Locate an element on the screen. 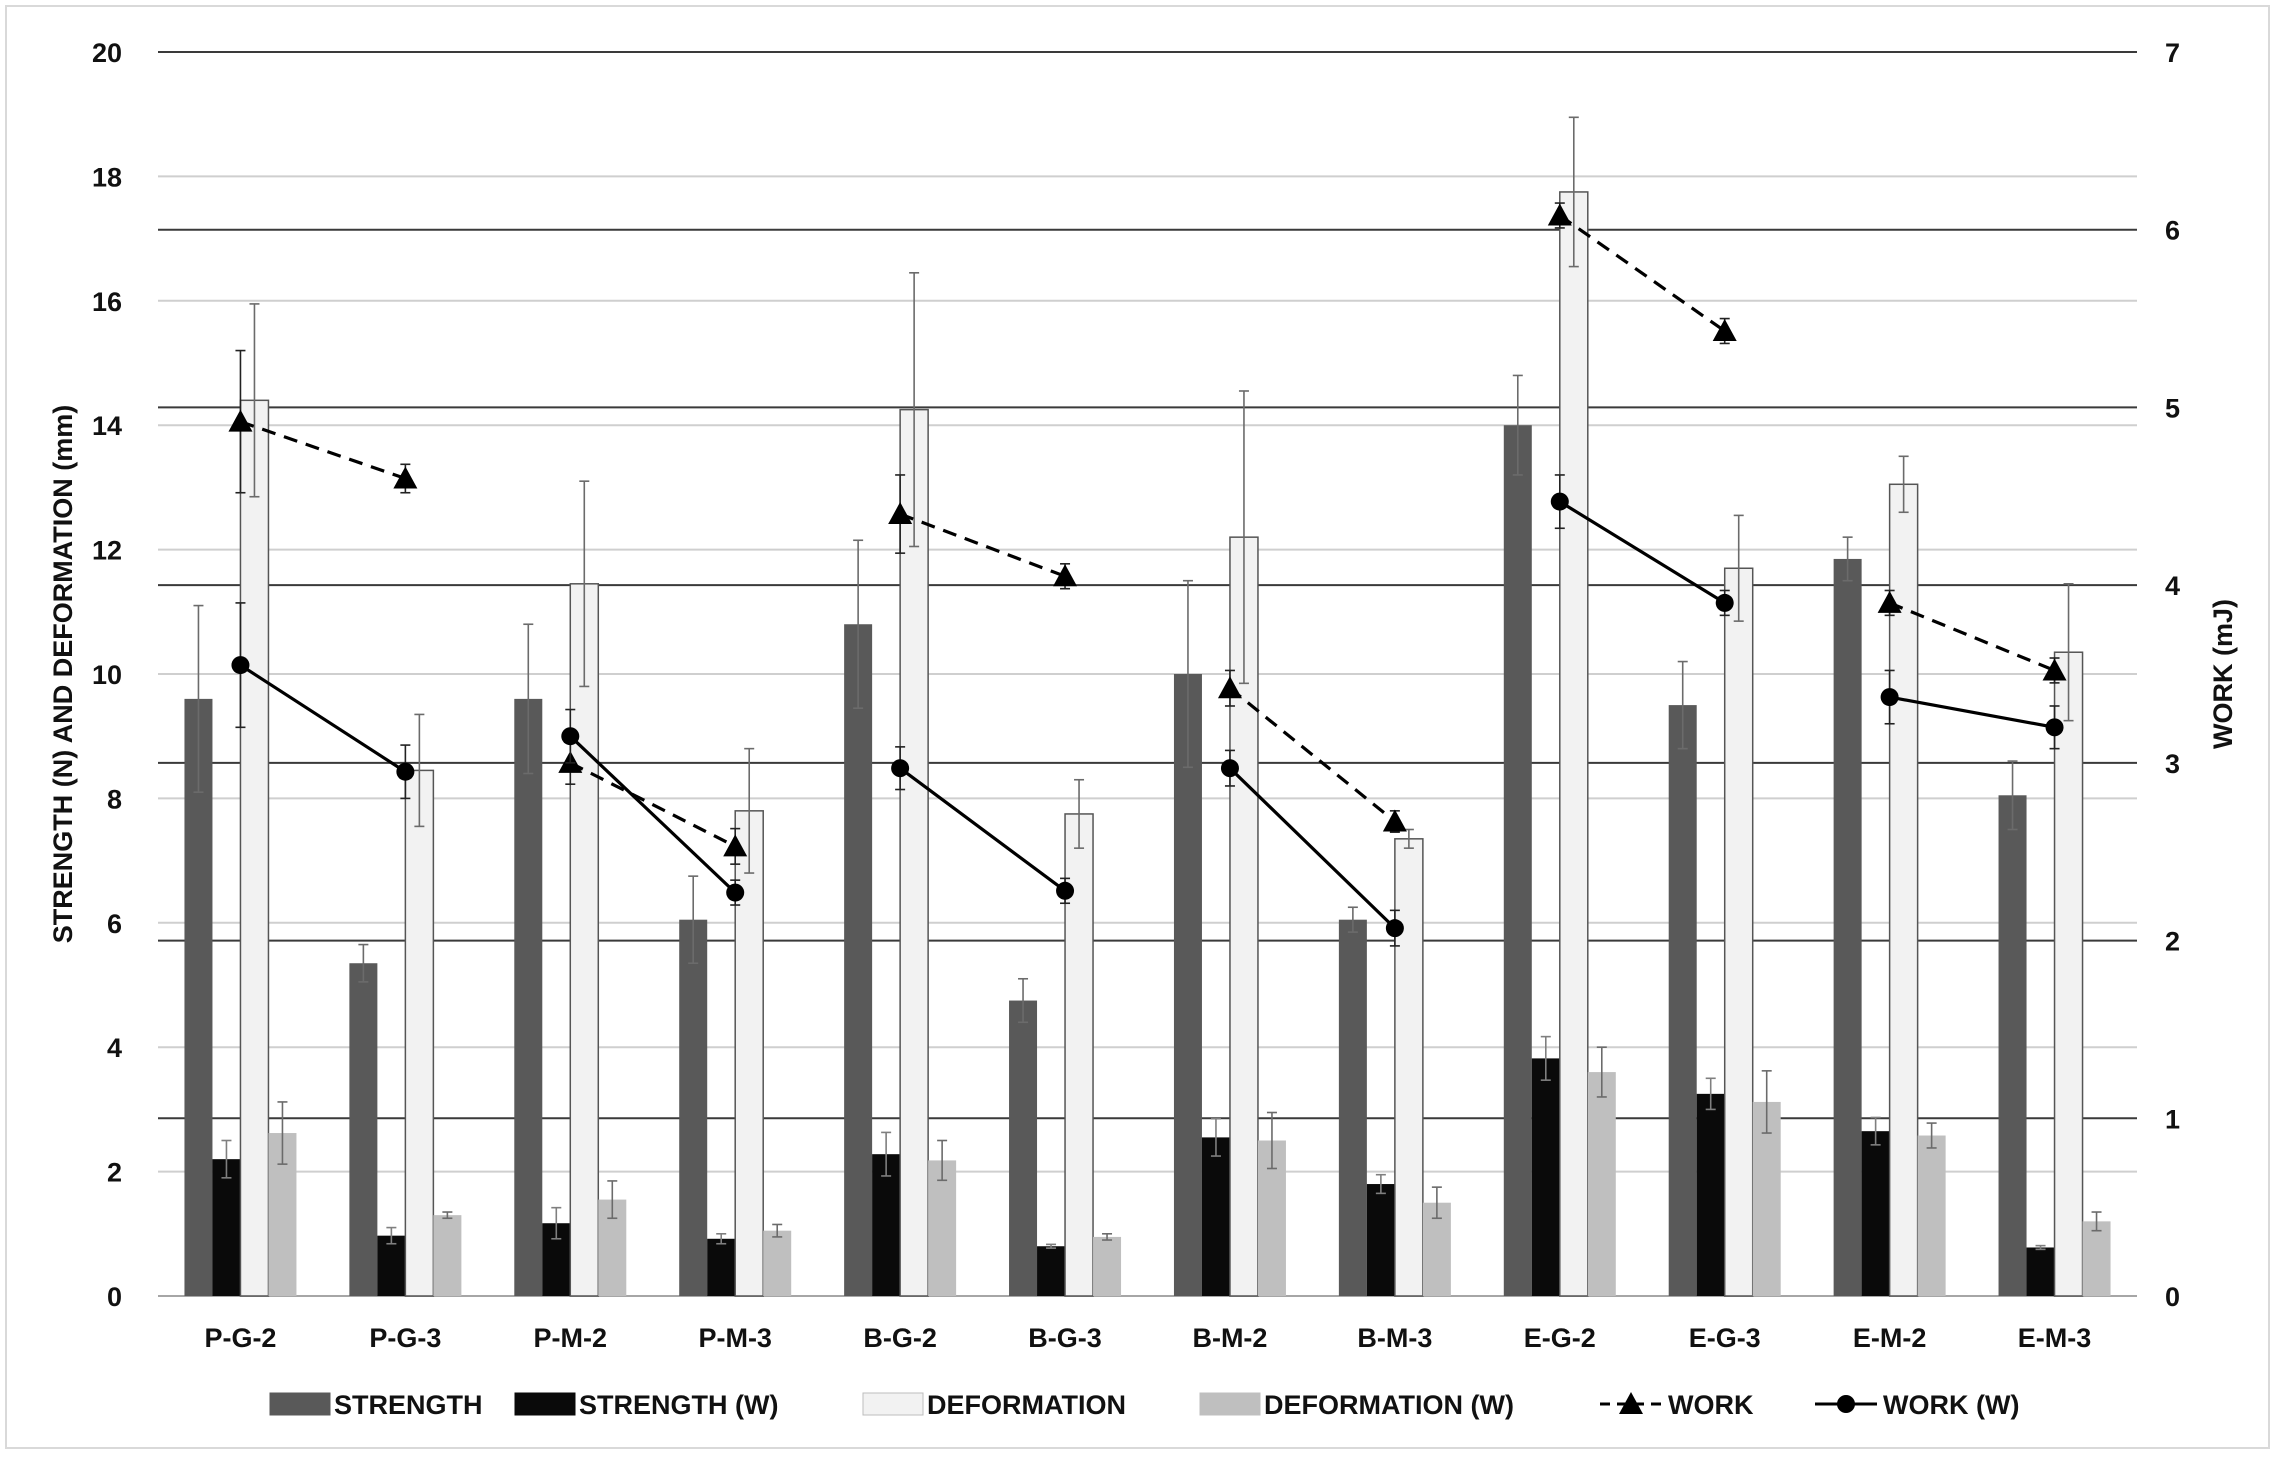 The height and width of the screenshot is (1459, 2275). legend-label-deformation: DEFORMATION is located at coordinates (1026, 1405).